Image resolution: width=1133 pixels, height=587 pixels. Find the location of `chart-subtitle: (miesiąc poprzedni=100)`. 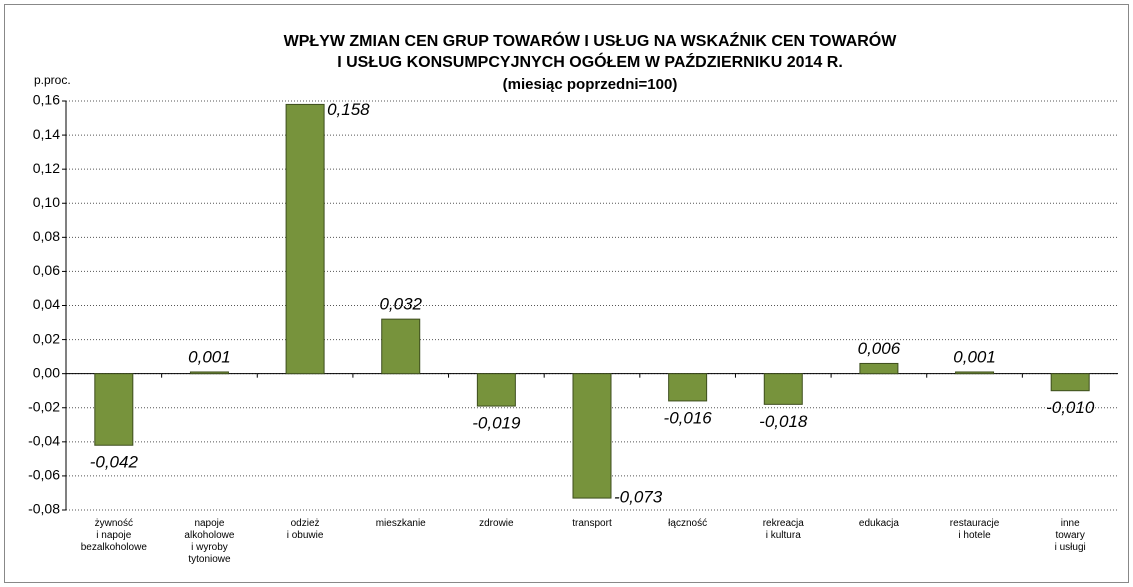

chart-subtitle: (miesiąc poprzedni=100) is located at coordinates (590, 84).